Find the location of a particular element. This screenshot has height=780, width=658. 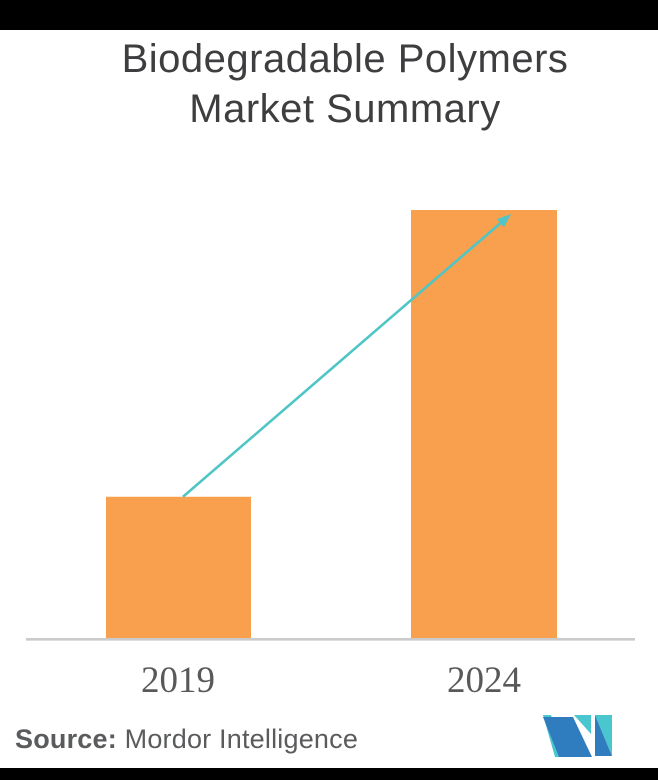

chart-title-line1: Biodegradable Polymers is located at coordinates (345, 59).